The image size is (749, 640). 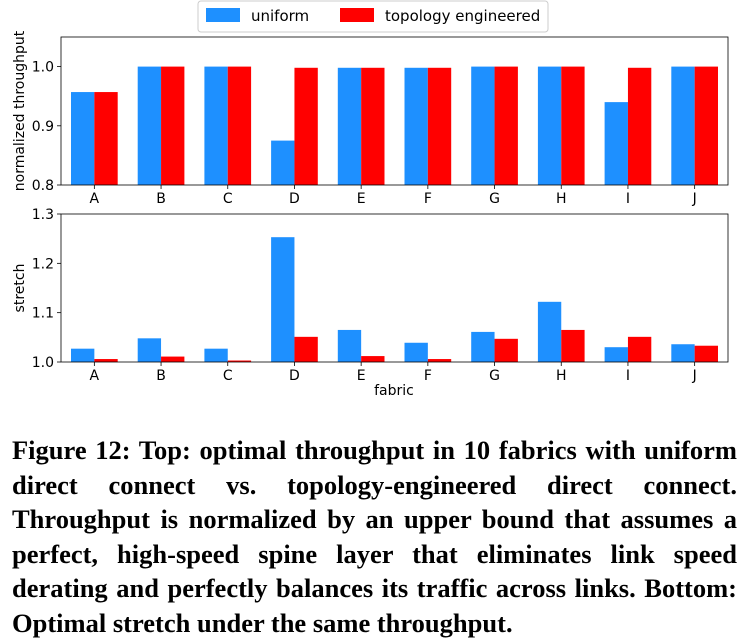 What do you see at coordinates (549, 125) in the screenshot?
I see `throughput-bar-uniform-h` at bounding box center [549, 125].